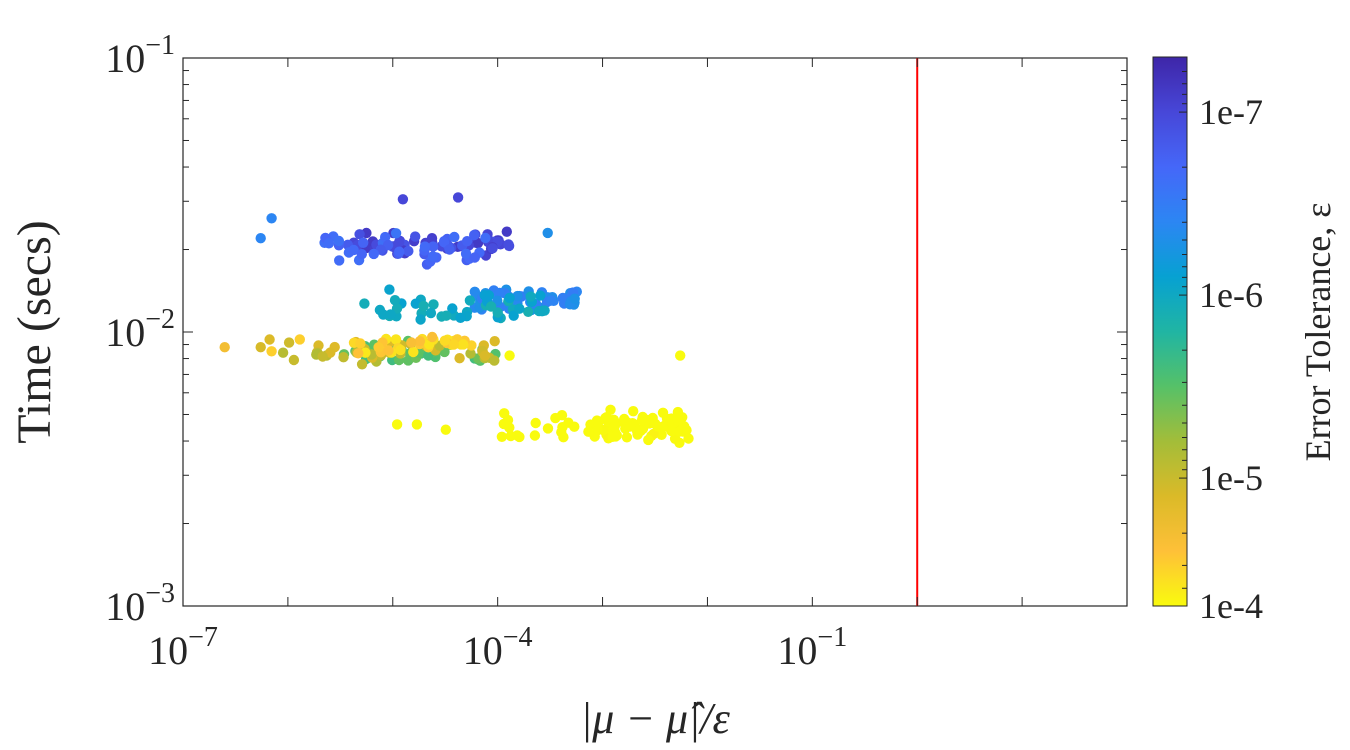  Describe the element at coordinates (498, 647) in the screenshot. I see `x-tick-label: 10⁻⁴` at that location.